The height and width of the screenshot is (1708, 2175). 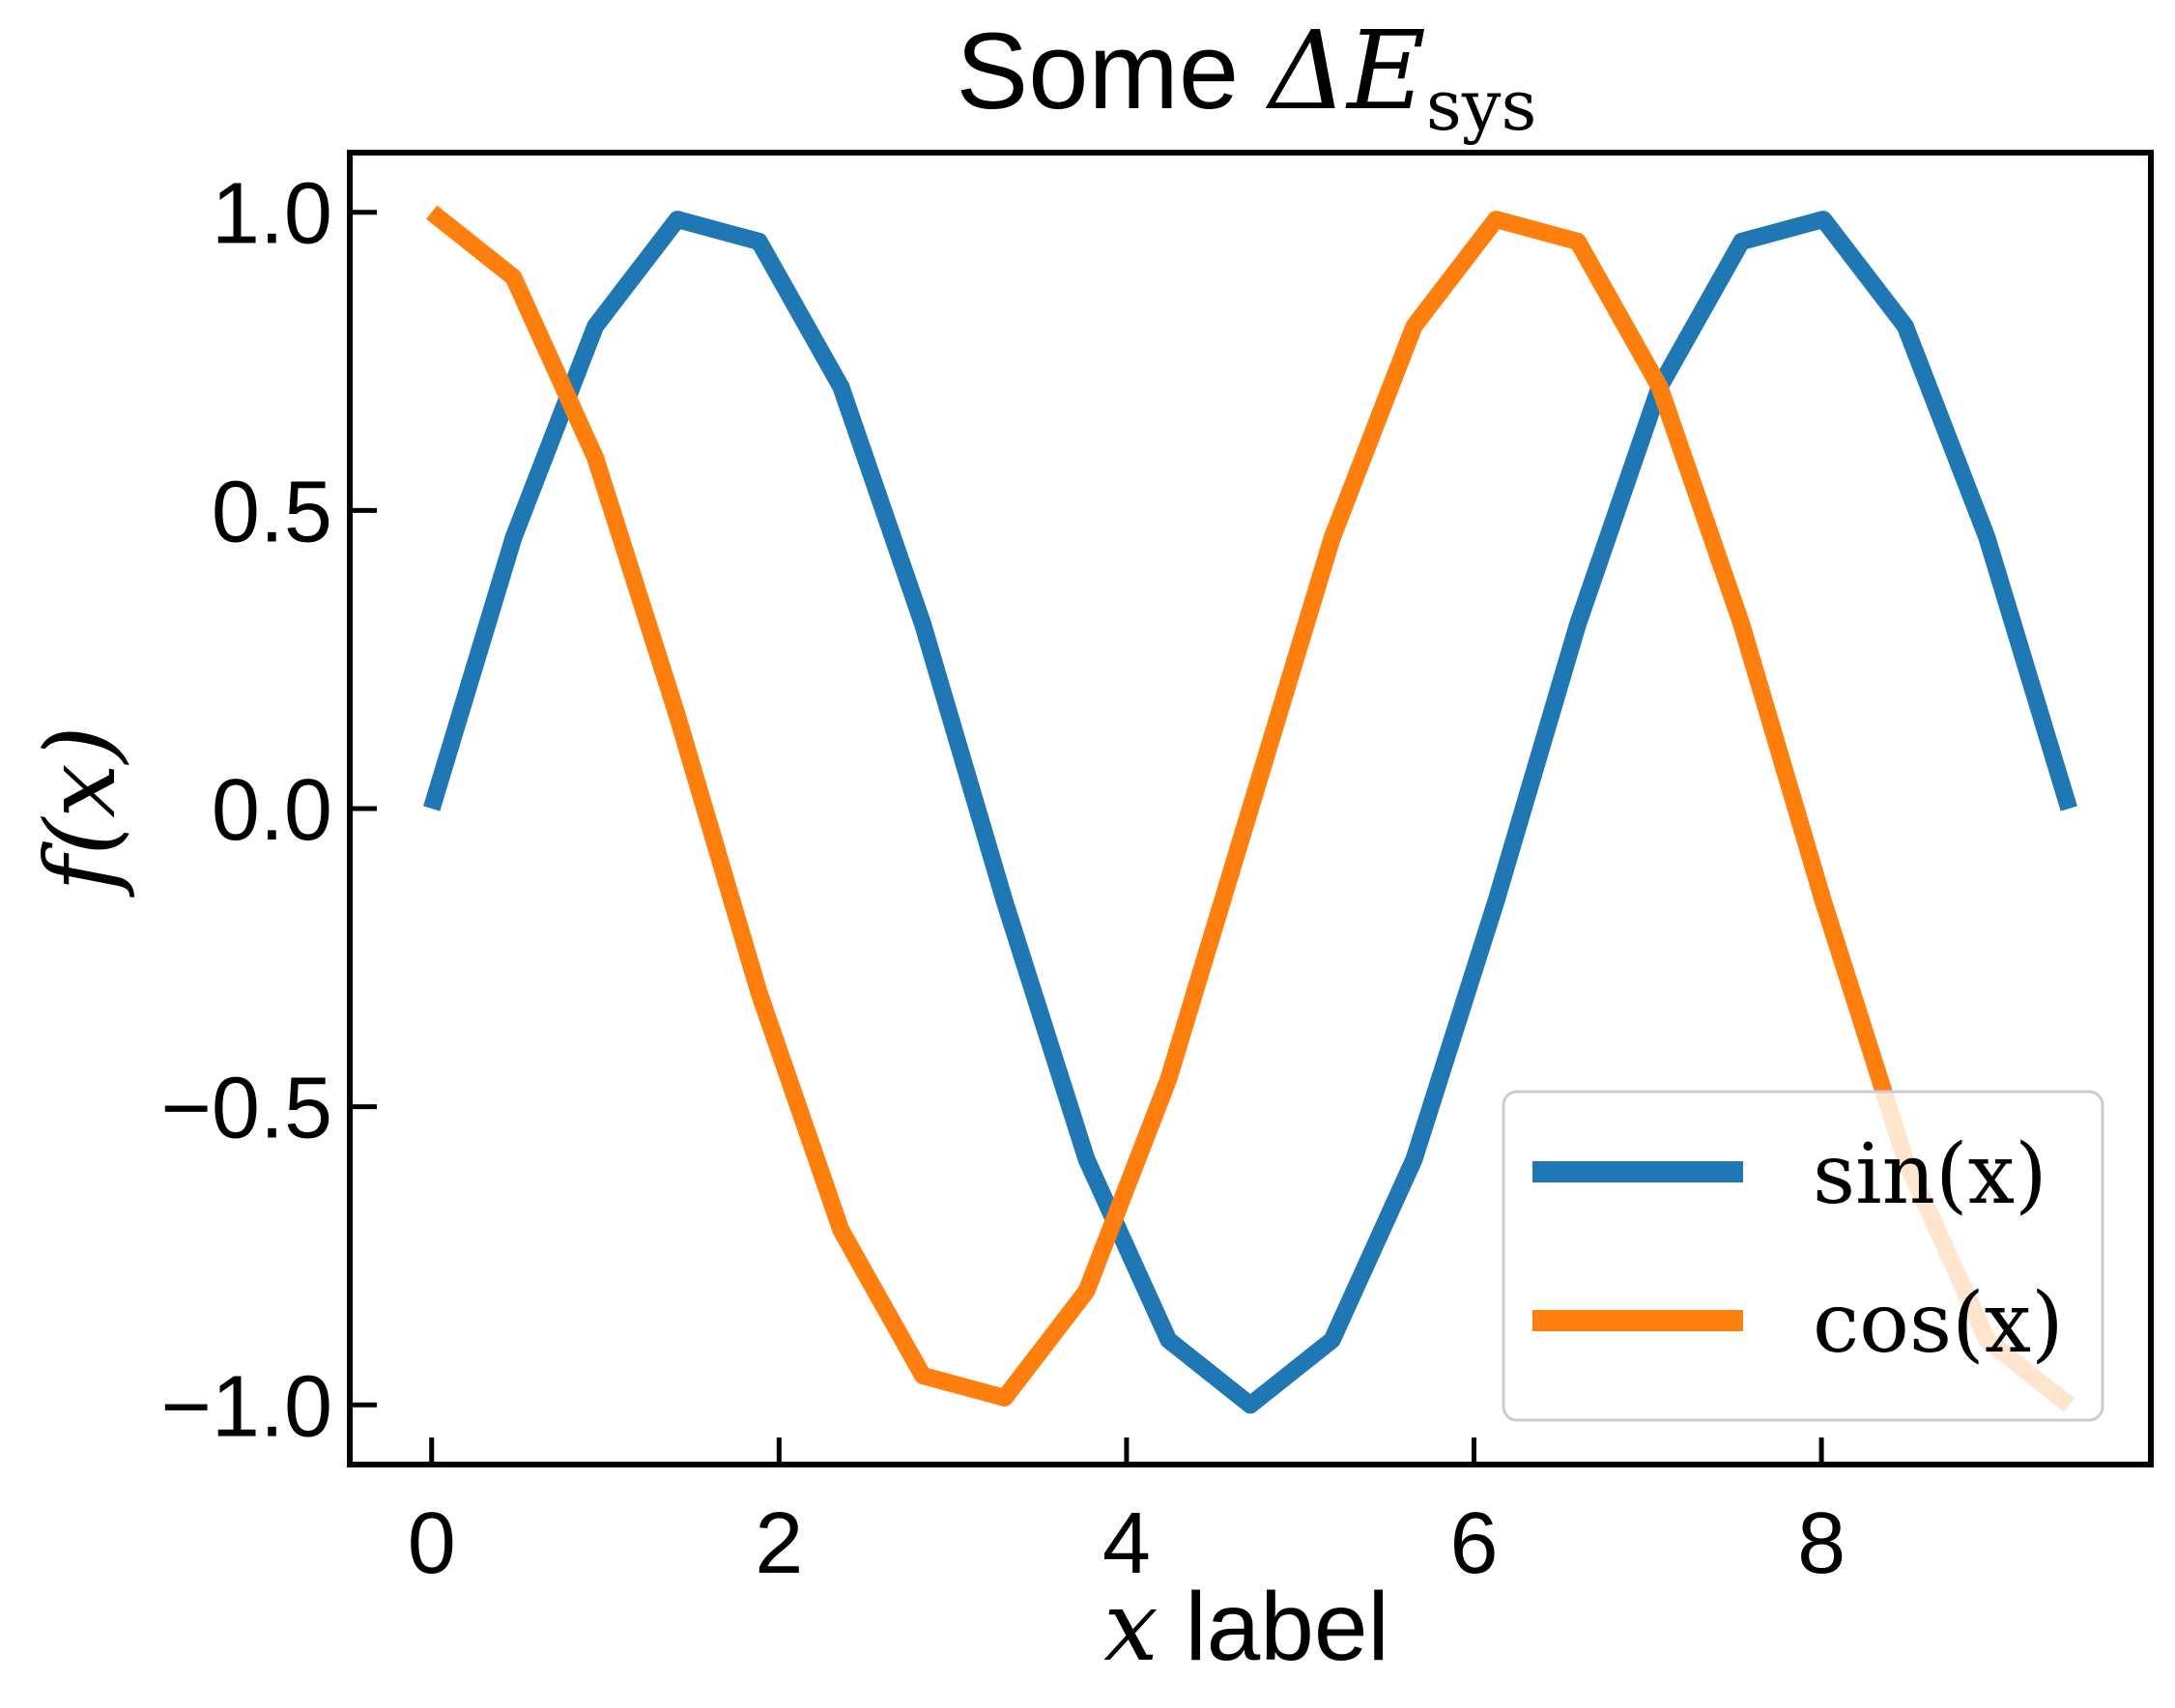 I want to click on x-axis-label: x label, so click(x=1245, y=1626).